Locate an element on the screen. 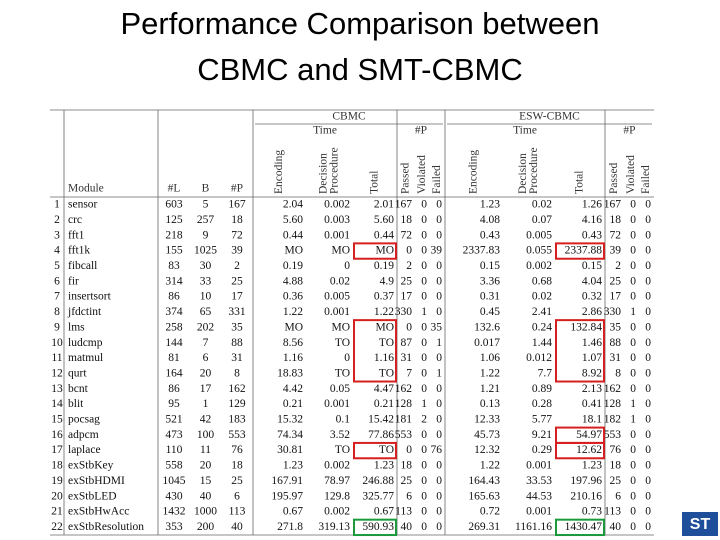  table-cell: 1.44 is located at coordinates (542, 343).